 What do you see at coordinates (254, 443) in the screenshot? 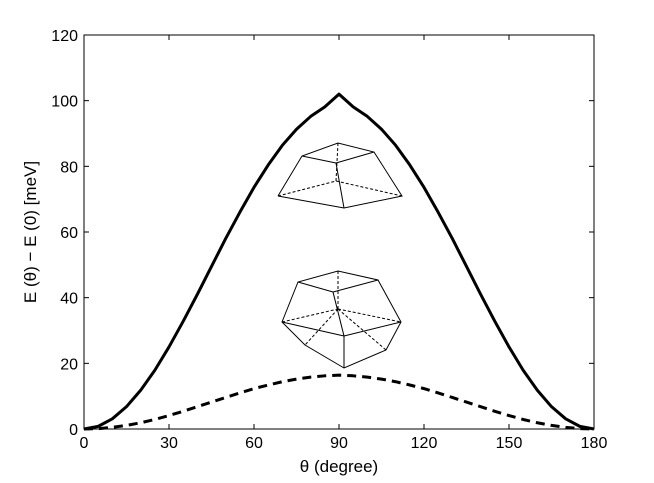
I see `x-tick-label: 60` at bounding box center [254, 443].